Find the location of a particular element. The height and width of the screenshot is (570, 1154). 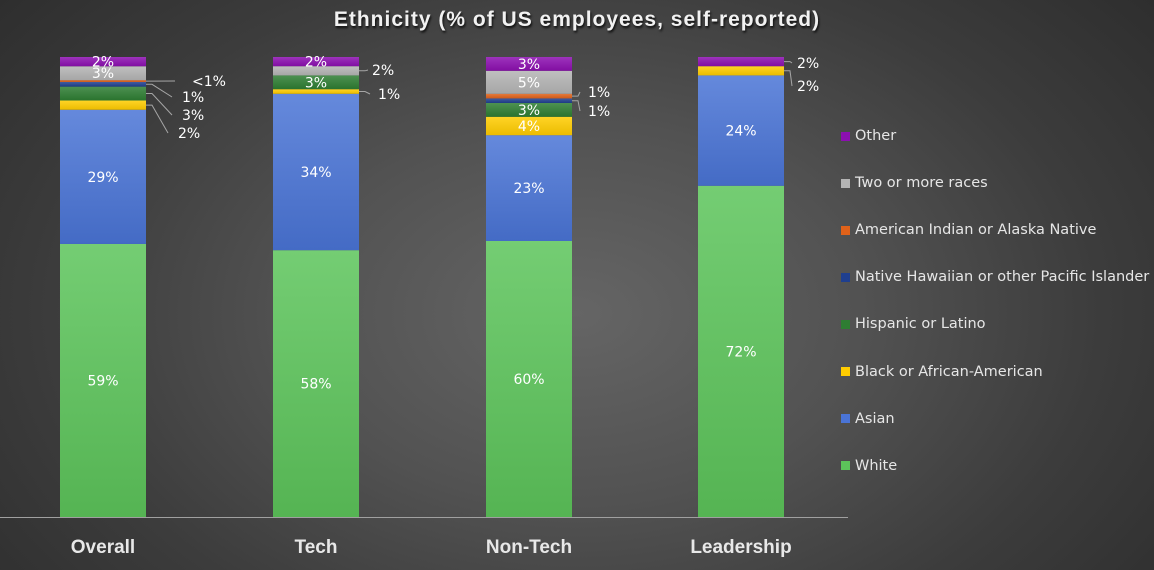

leader-line-non-tech-american-indian-or-alaska-native is located at coordinates (576, 94).